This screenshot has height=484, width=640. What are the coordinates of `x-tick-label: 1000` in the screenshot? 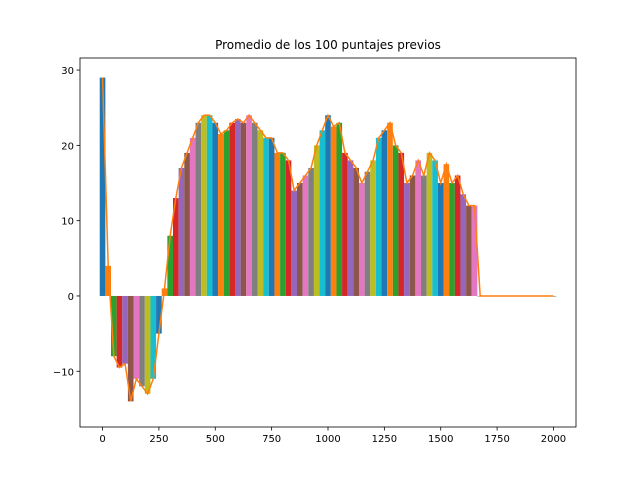 It's located at (327, 439).